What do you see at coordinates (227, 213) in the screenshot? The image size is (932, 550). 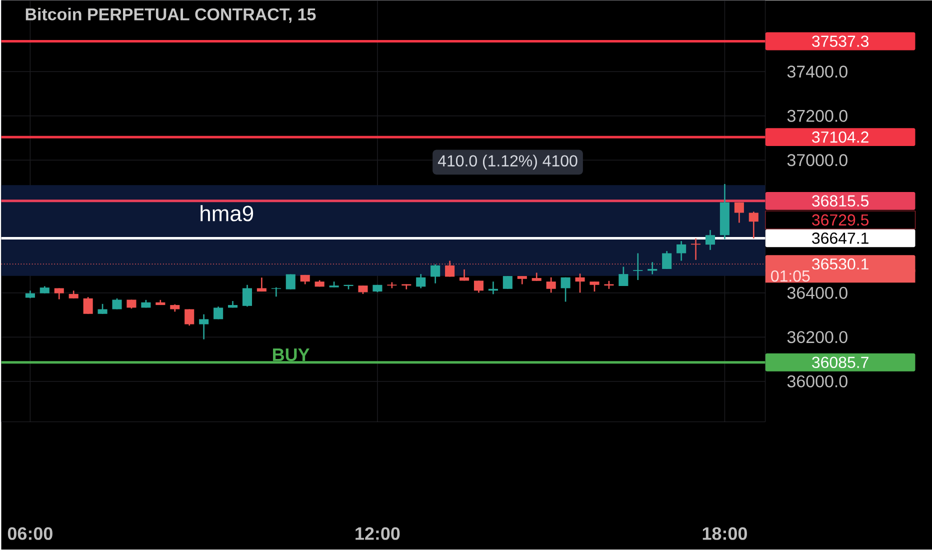 I see `annotation: hma9` at bounding box center [227, 213].